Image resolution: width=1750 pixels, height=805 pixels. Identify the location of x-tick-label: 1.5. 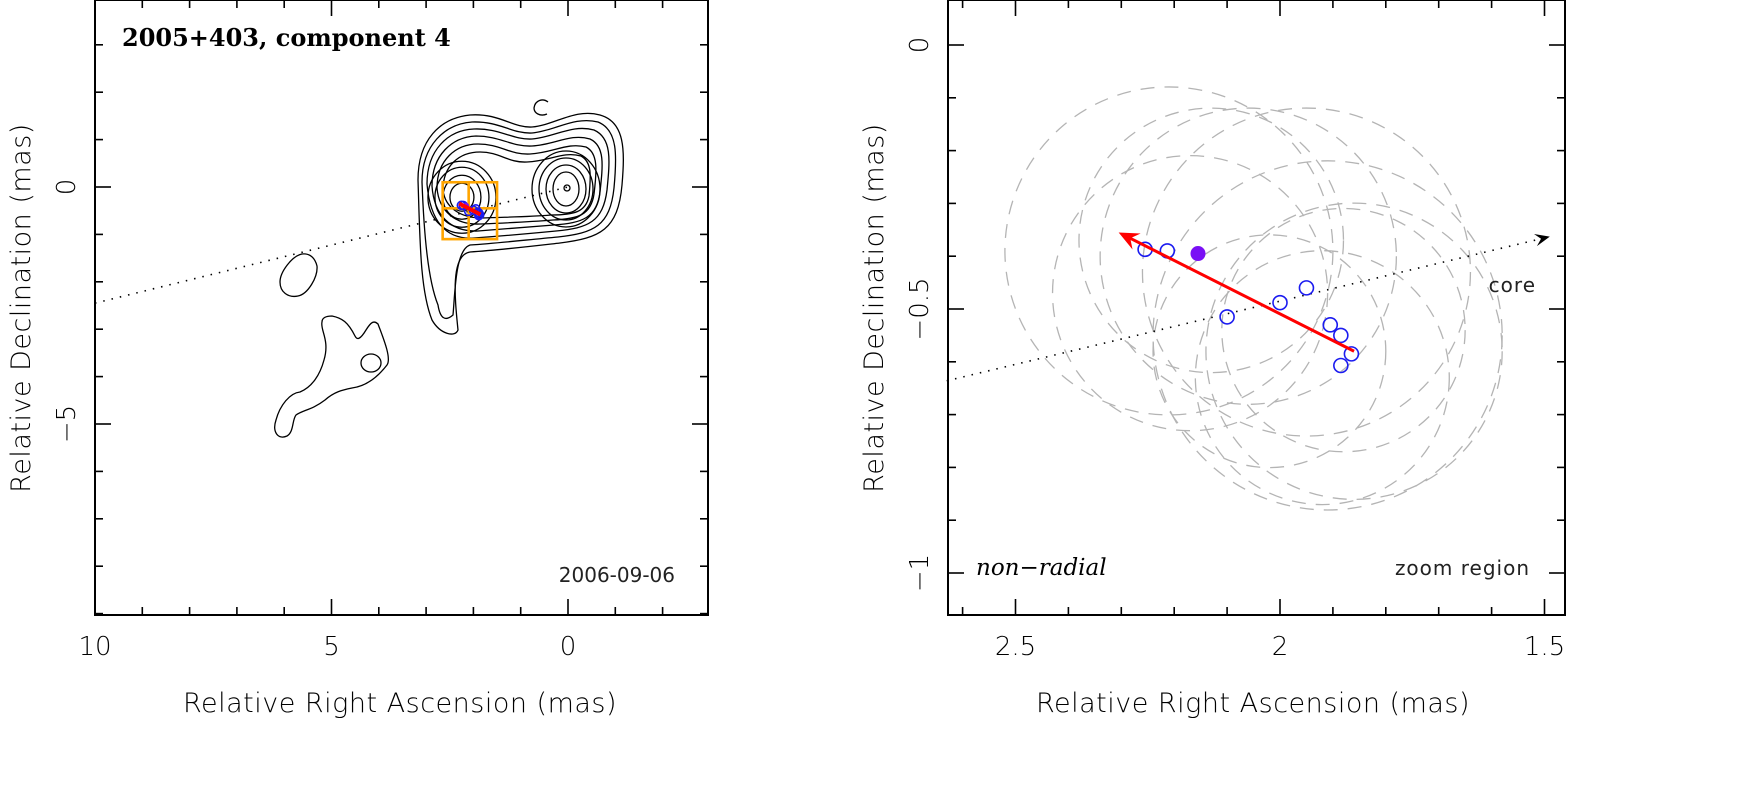
(1544, 647).